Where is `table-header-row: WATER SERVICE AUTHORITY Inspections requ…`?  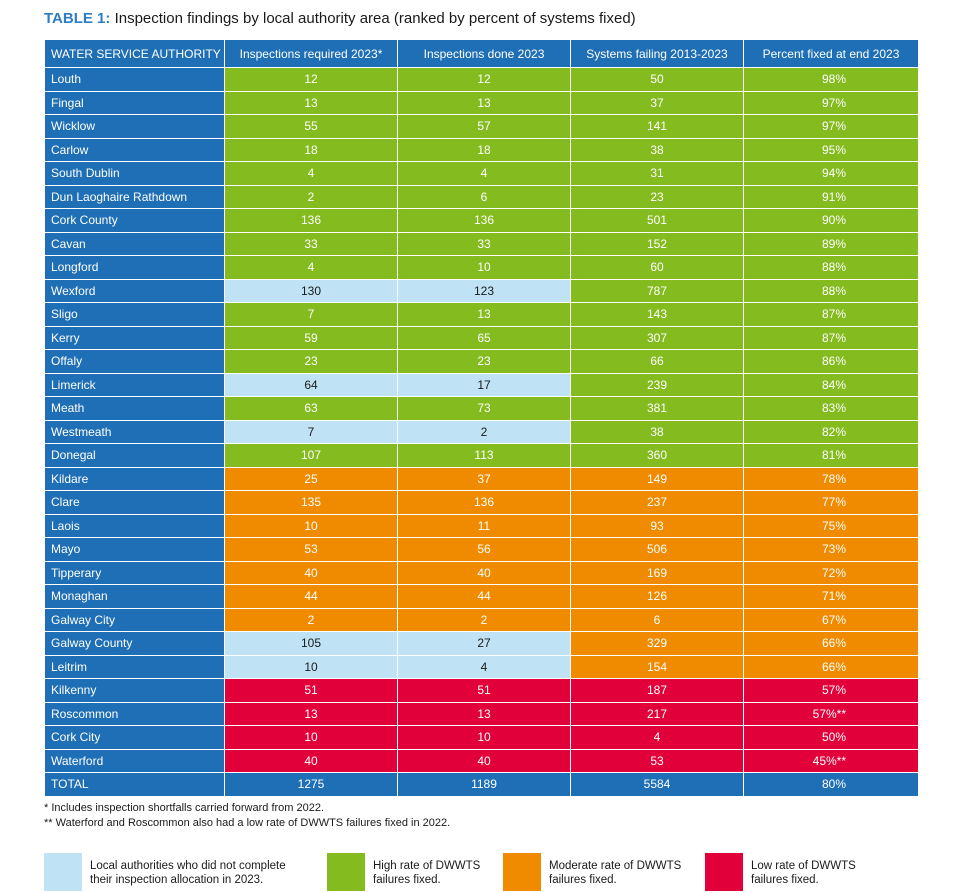 table-header-row: WATER SERVICE AUTHORITY Inspections requ… is located at coordinates (481, 53).